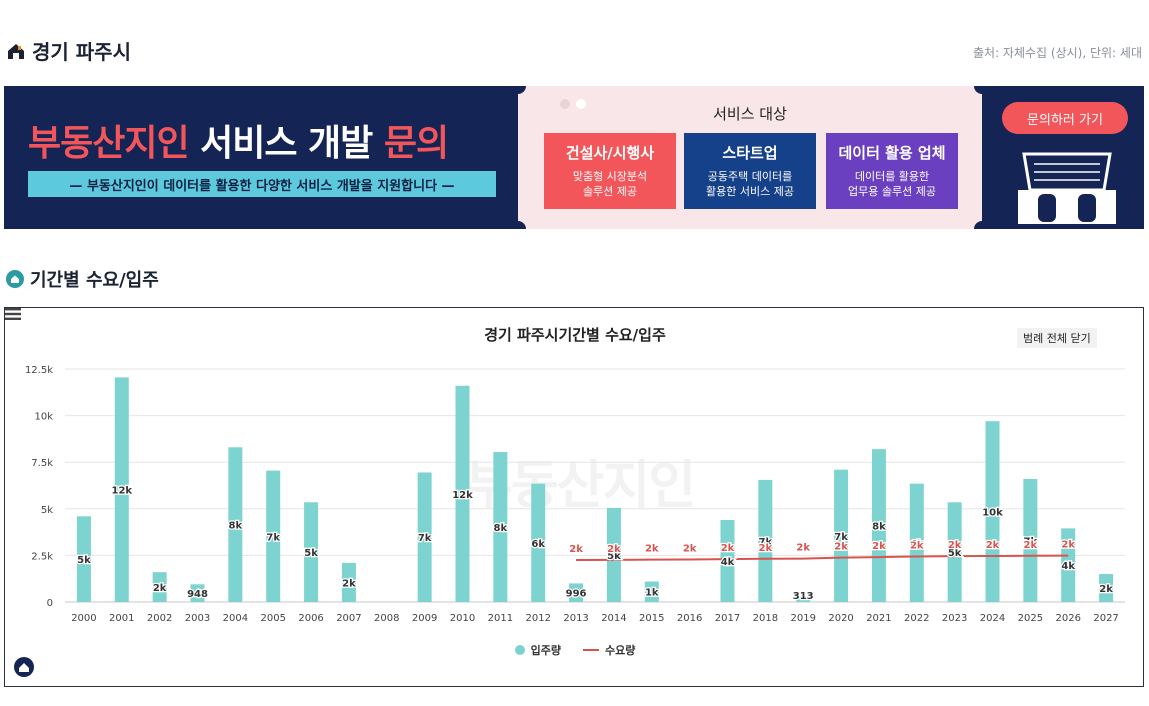 The image size is (1149, 706). I want to click on bar-data-label: 996, so click(576, 594).